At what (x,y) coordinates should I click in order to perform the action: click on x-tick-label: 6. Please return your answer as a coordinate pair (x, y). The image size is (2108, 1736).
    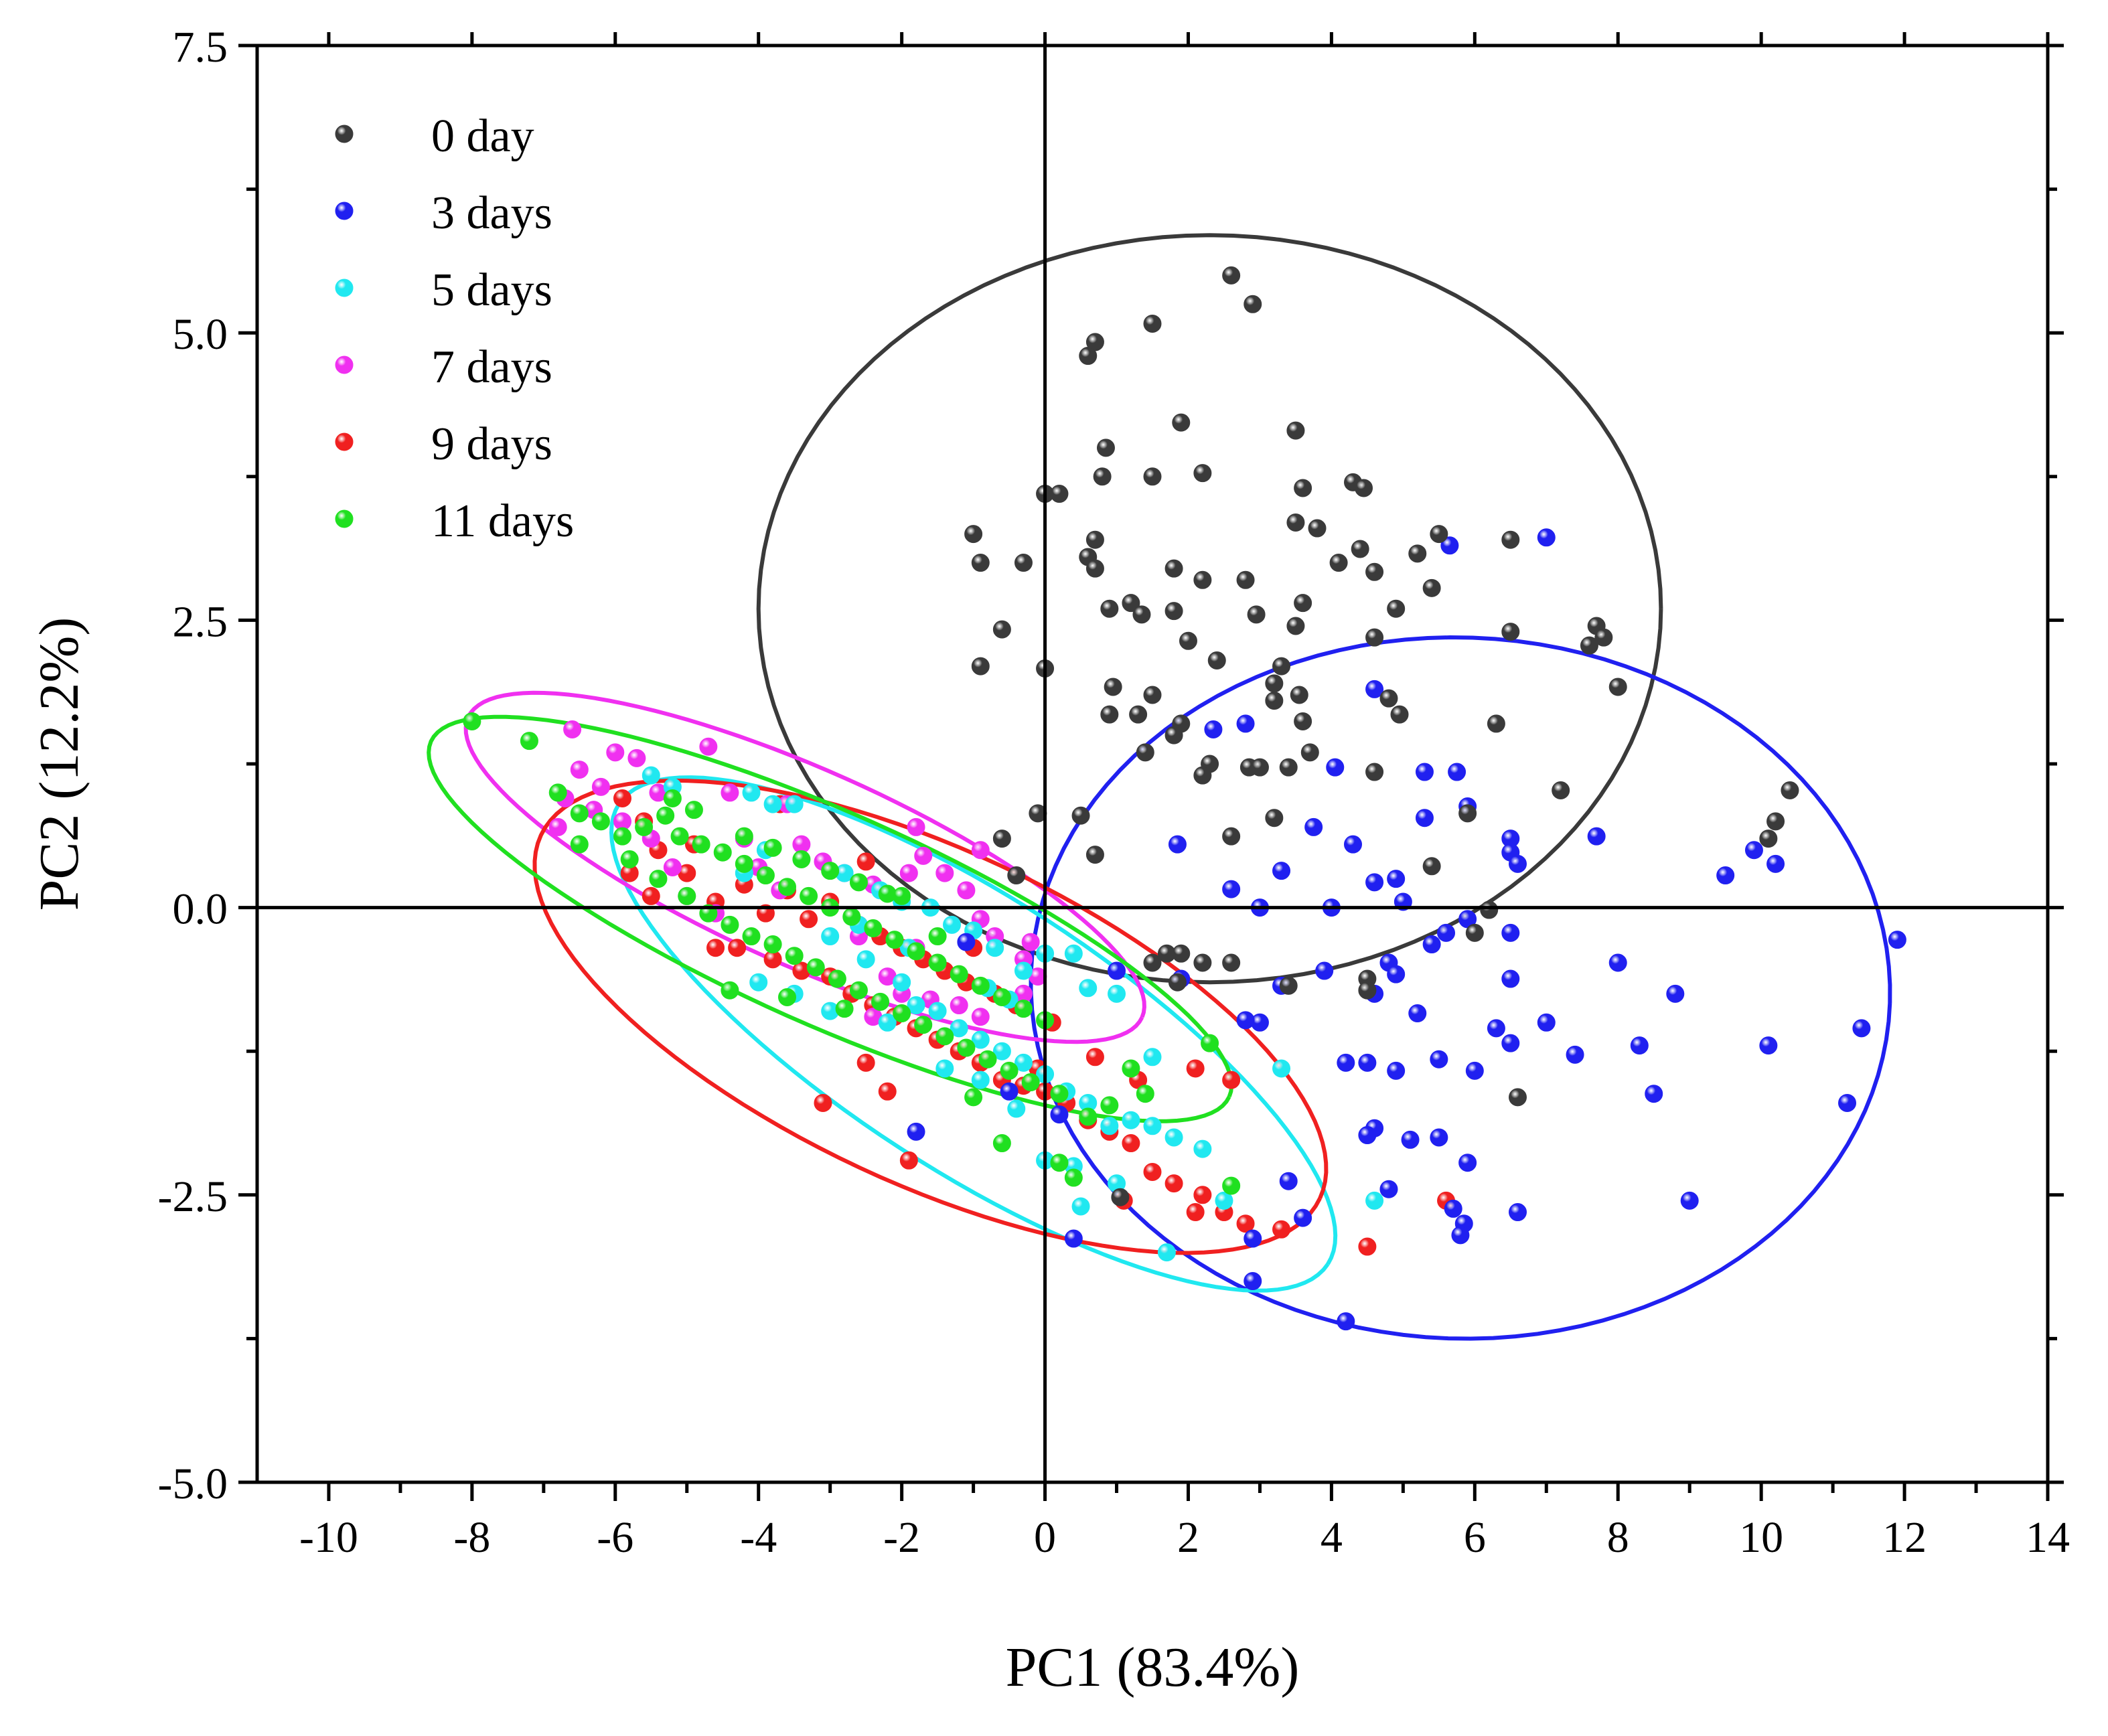
    Looking at the image, I should click on (1475, 1538).